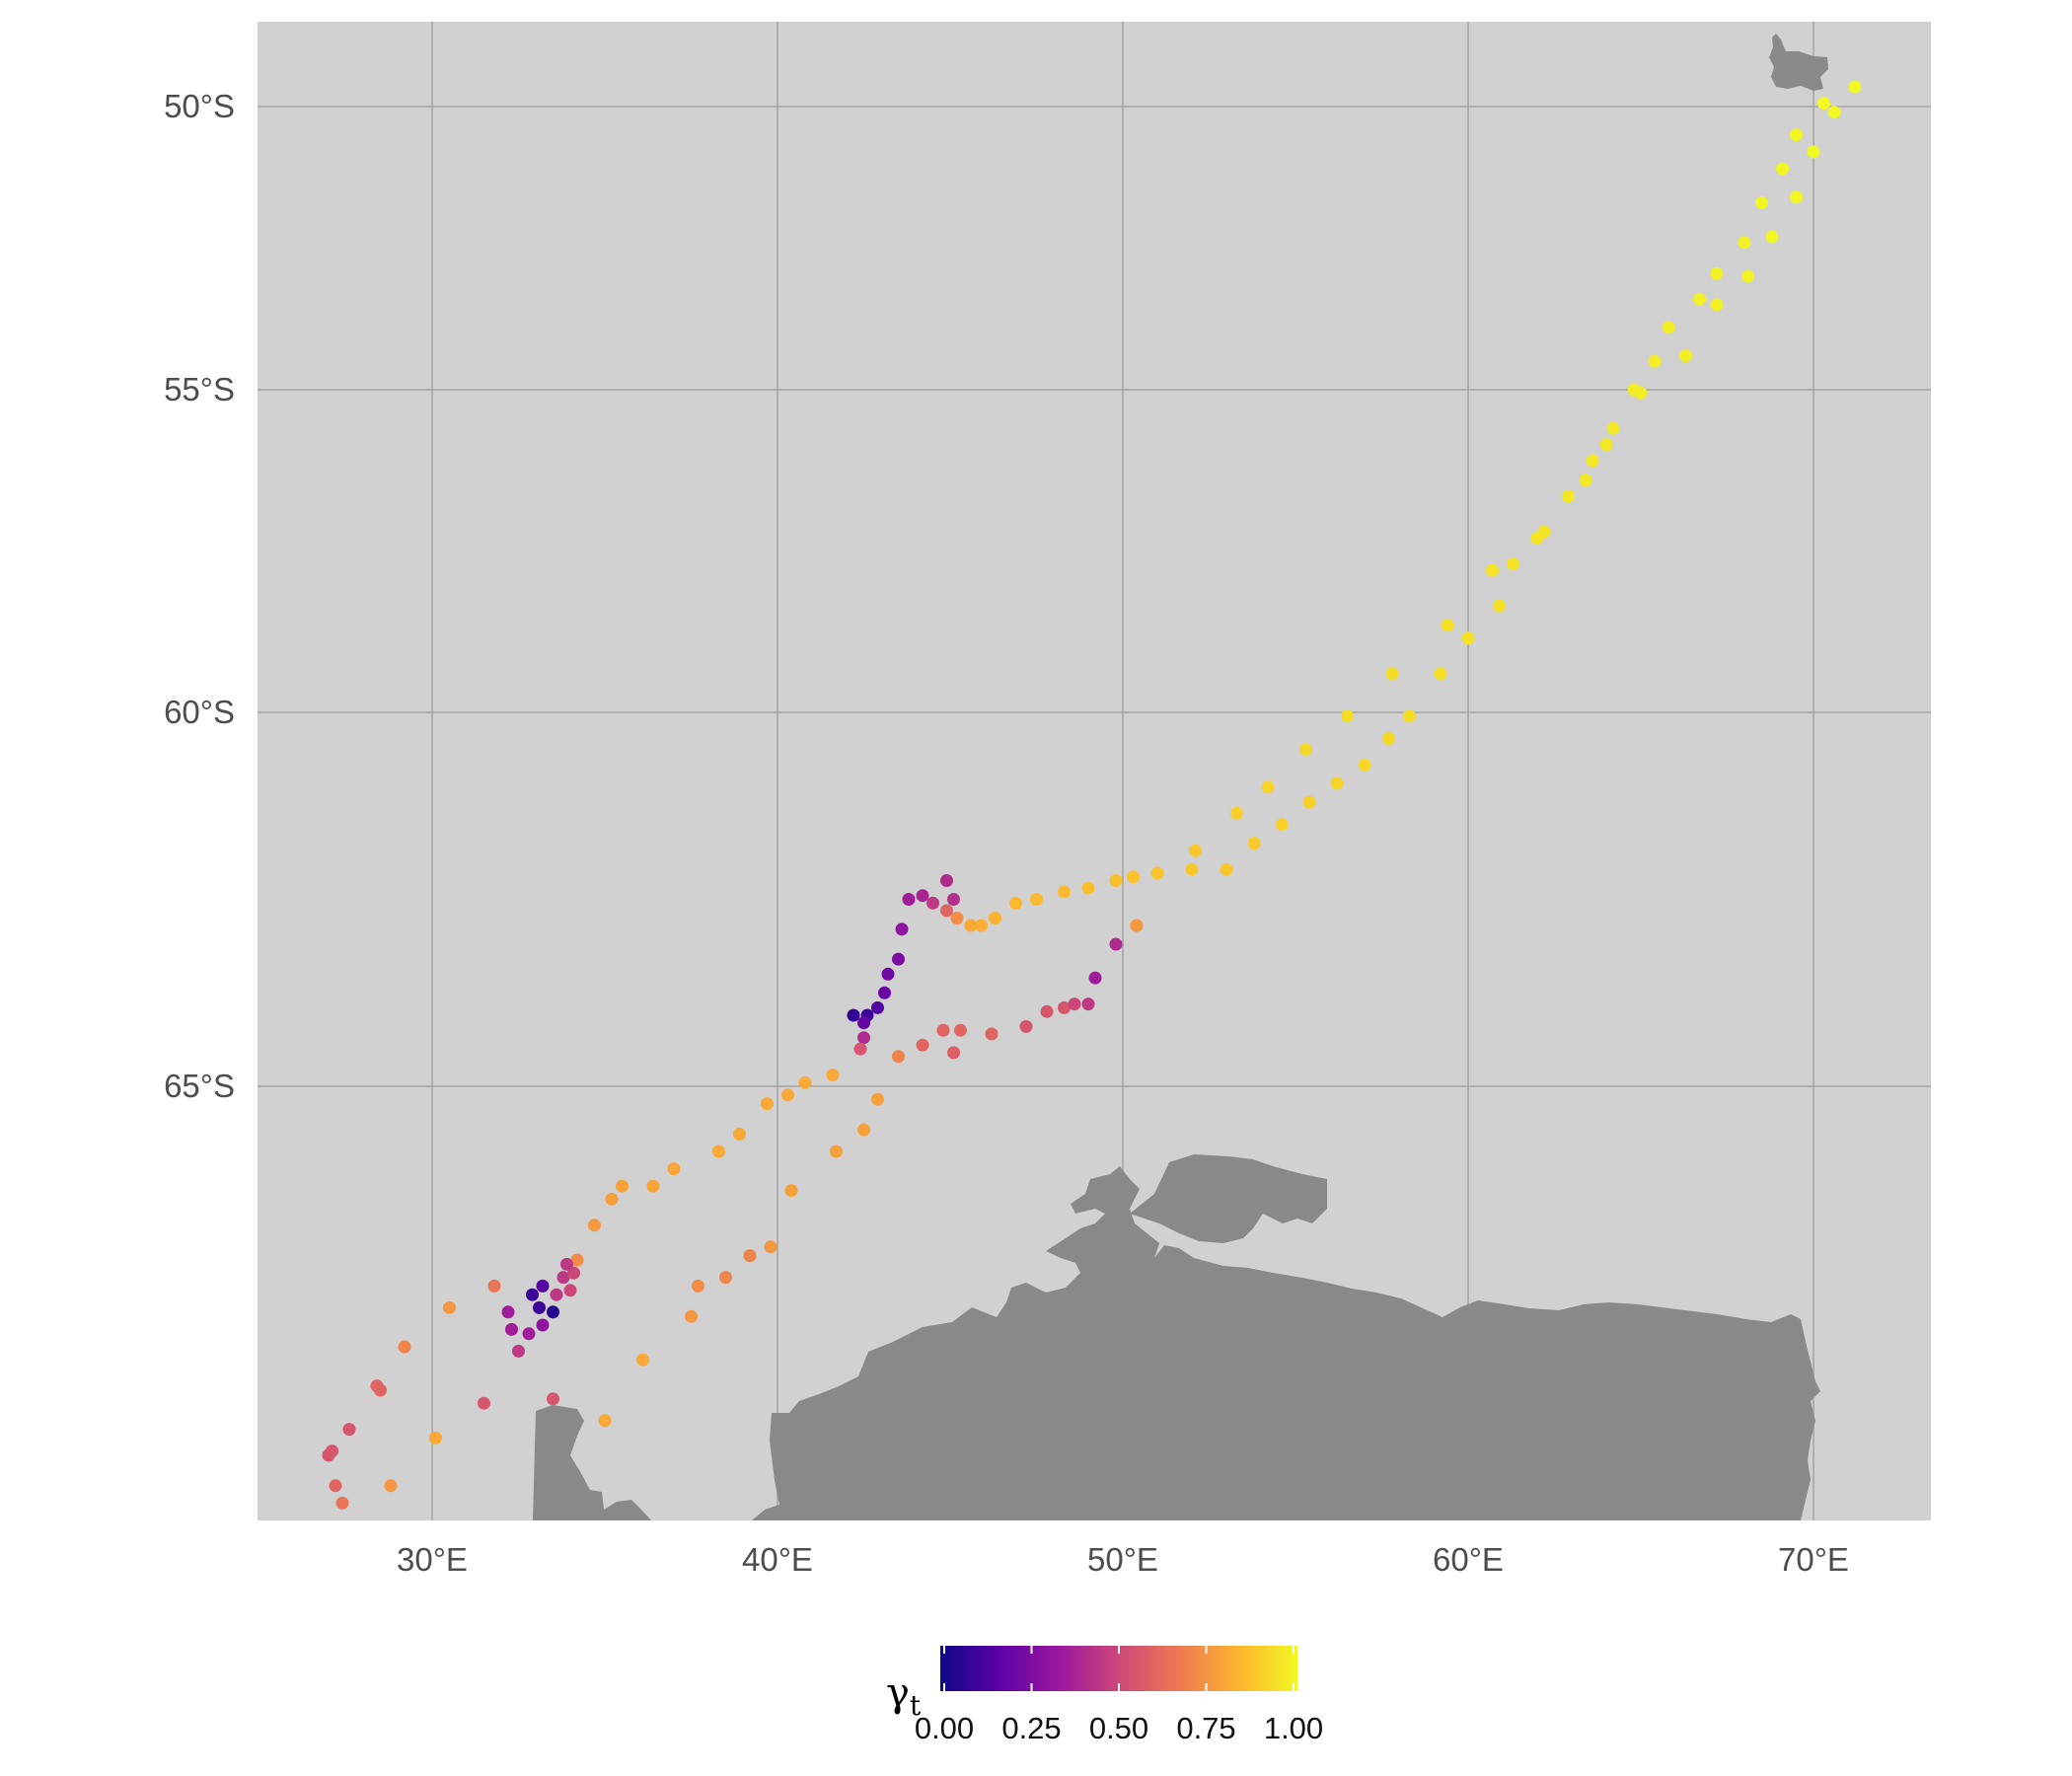 Image resolution: width=2072 pixels, height=1776 pixels. Describe the element at coordinates (1119, 1728) in the screenshot. I see `legend-labels: 0.00 0.25 0.50 0.75 1.00` at that location.